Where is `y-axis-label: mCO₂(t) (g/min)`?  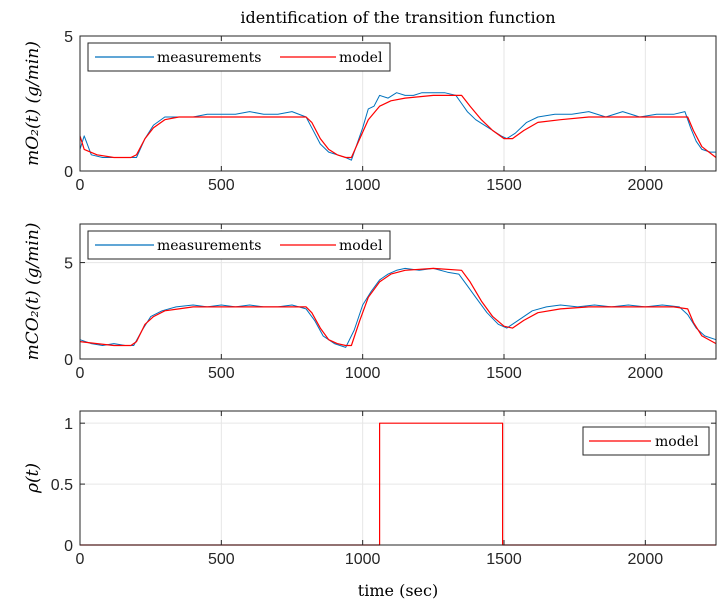 y-axis-label: mCO₂(t) (g/min) is located at coordinates (33, 292).